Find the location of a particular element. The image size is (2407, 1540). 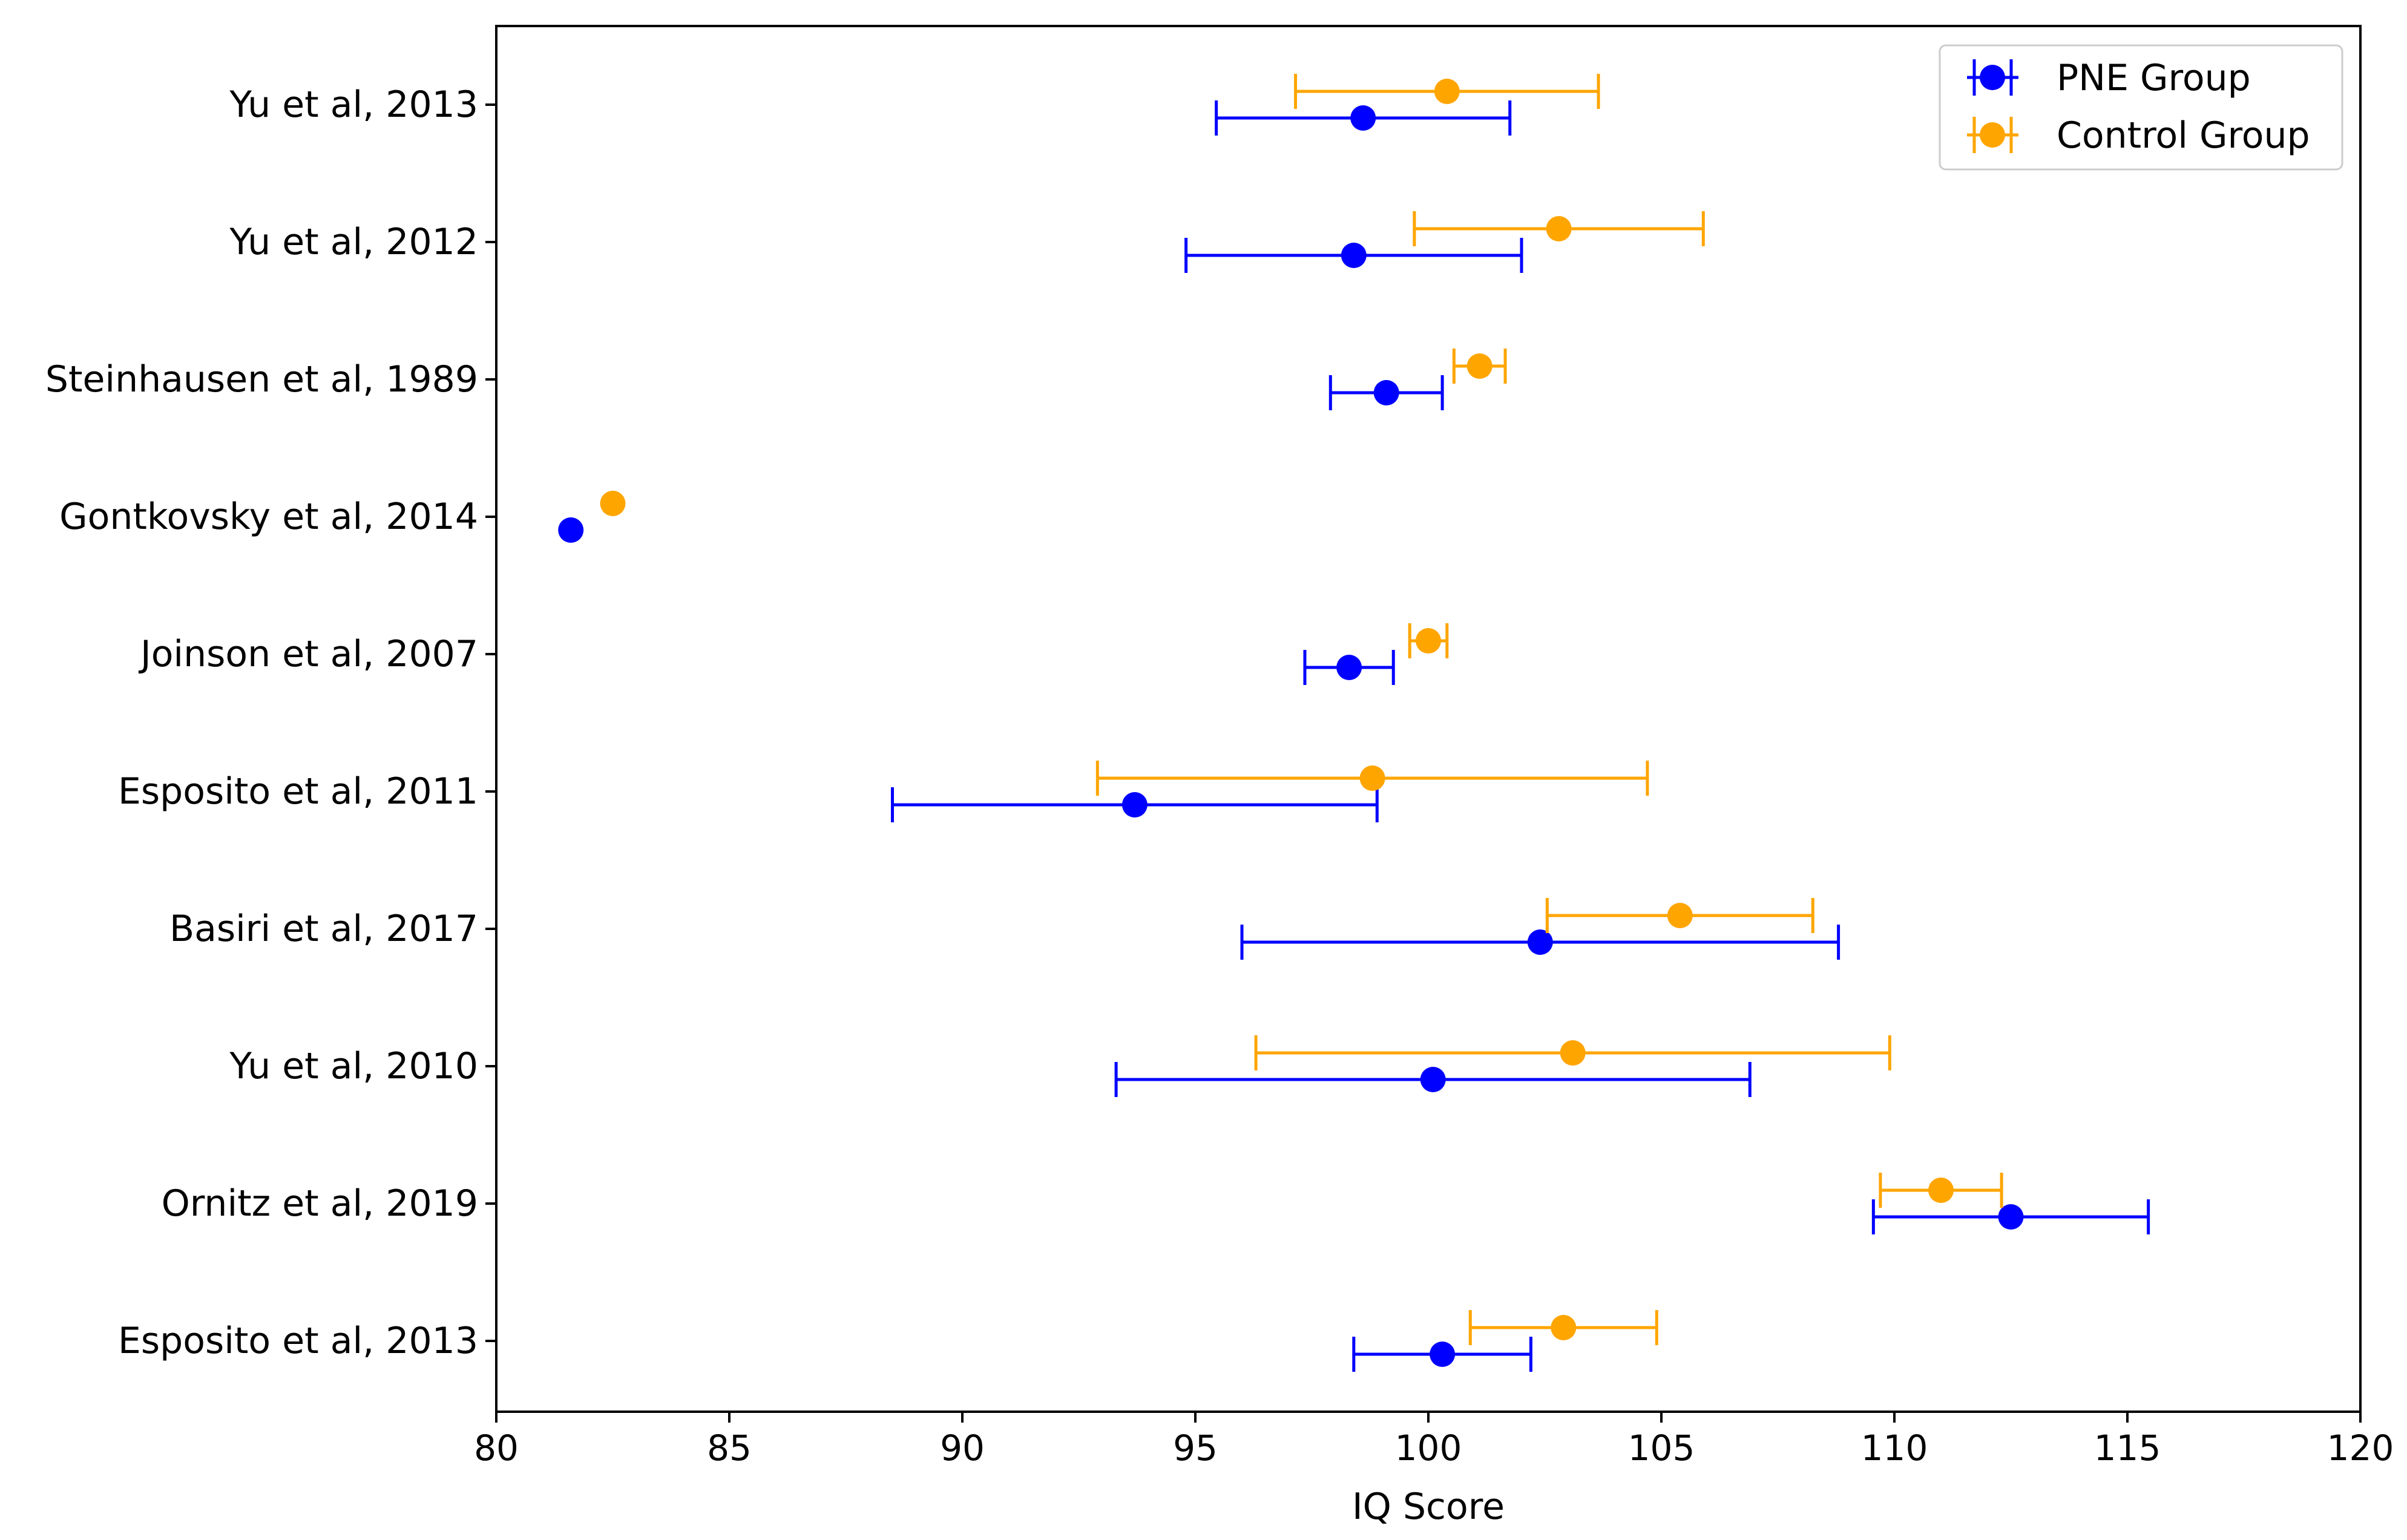

x-axis-label: IQ Score is located at coordinates (1428, 1507).